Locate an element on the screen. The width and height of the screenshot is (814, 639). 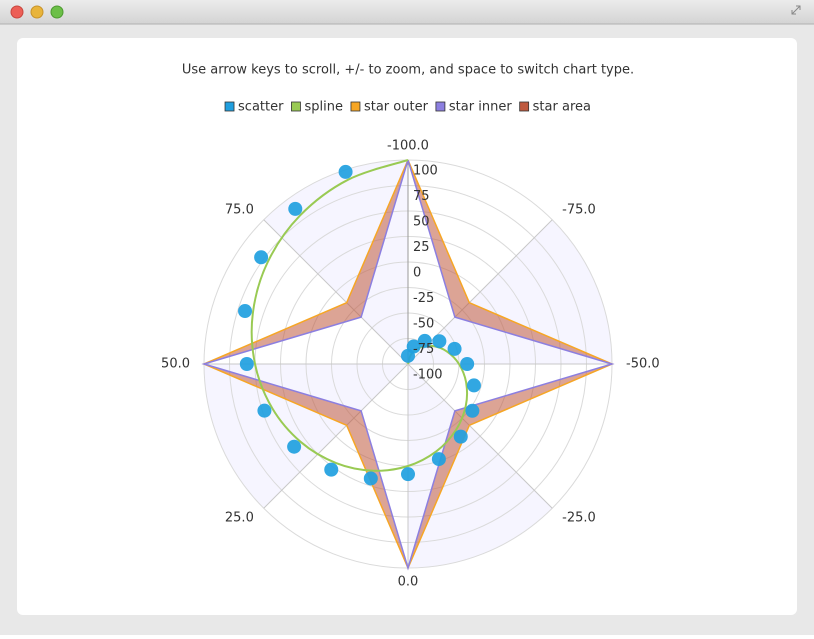
radial-tick-label: 25 is located at coordinates (421, 247).